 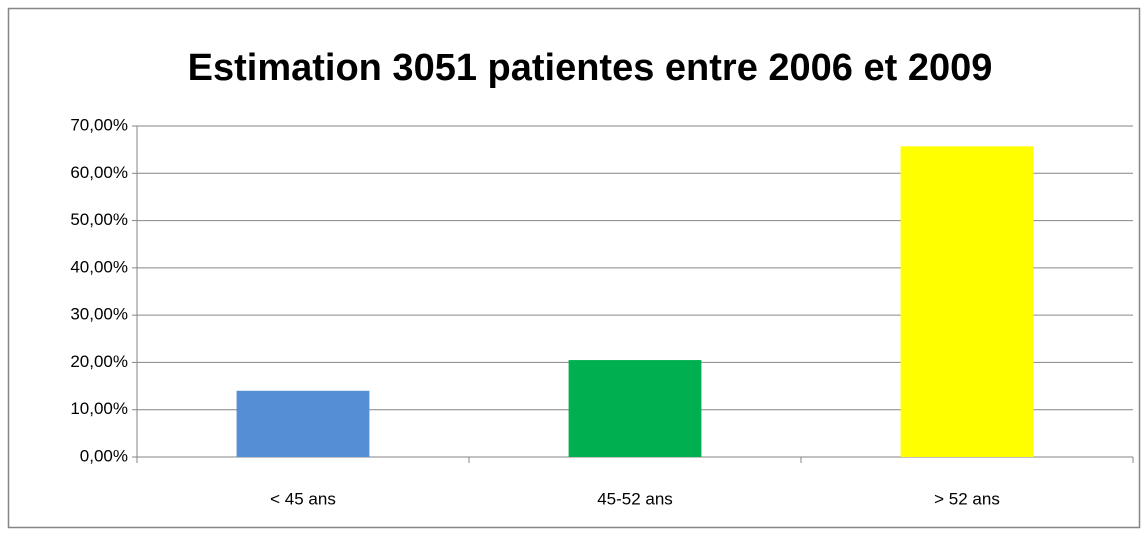 What do you see at coordinates (635, 498) in the screenshot?
I see `x-tick-label: 45-52 ans` at bounding box center [635, 498].